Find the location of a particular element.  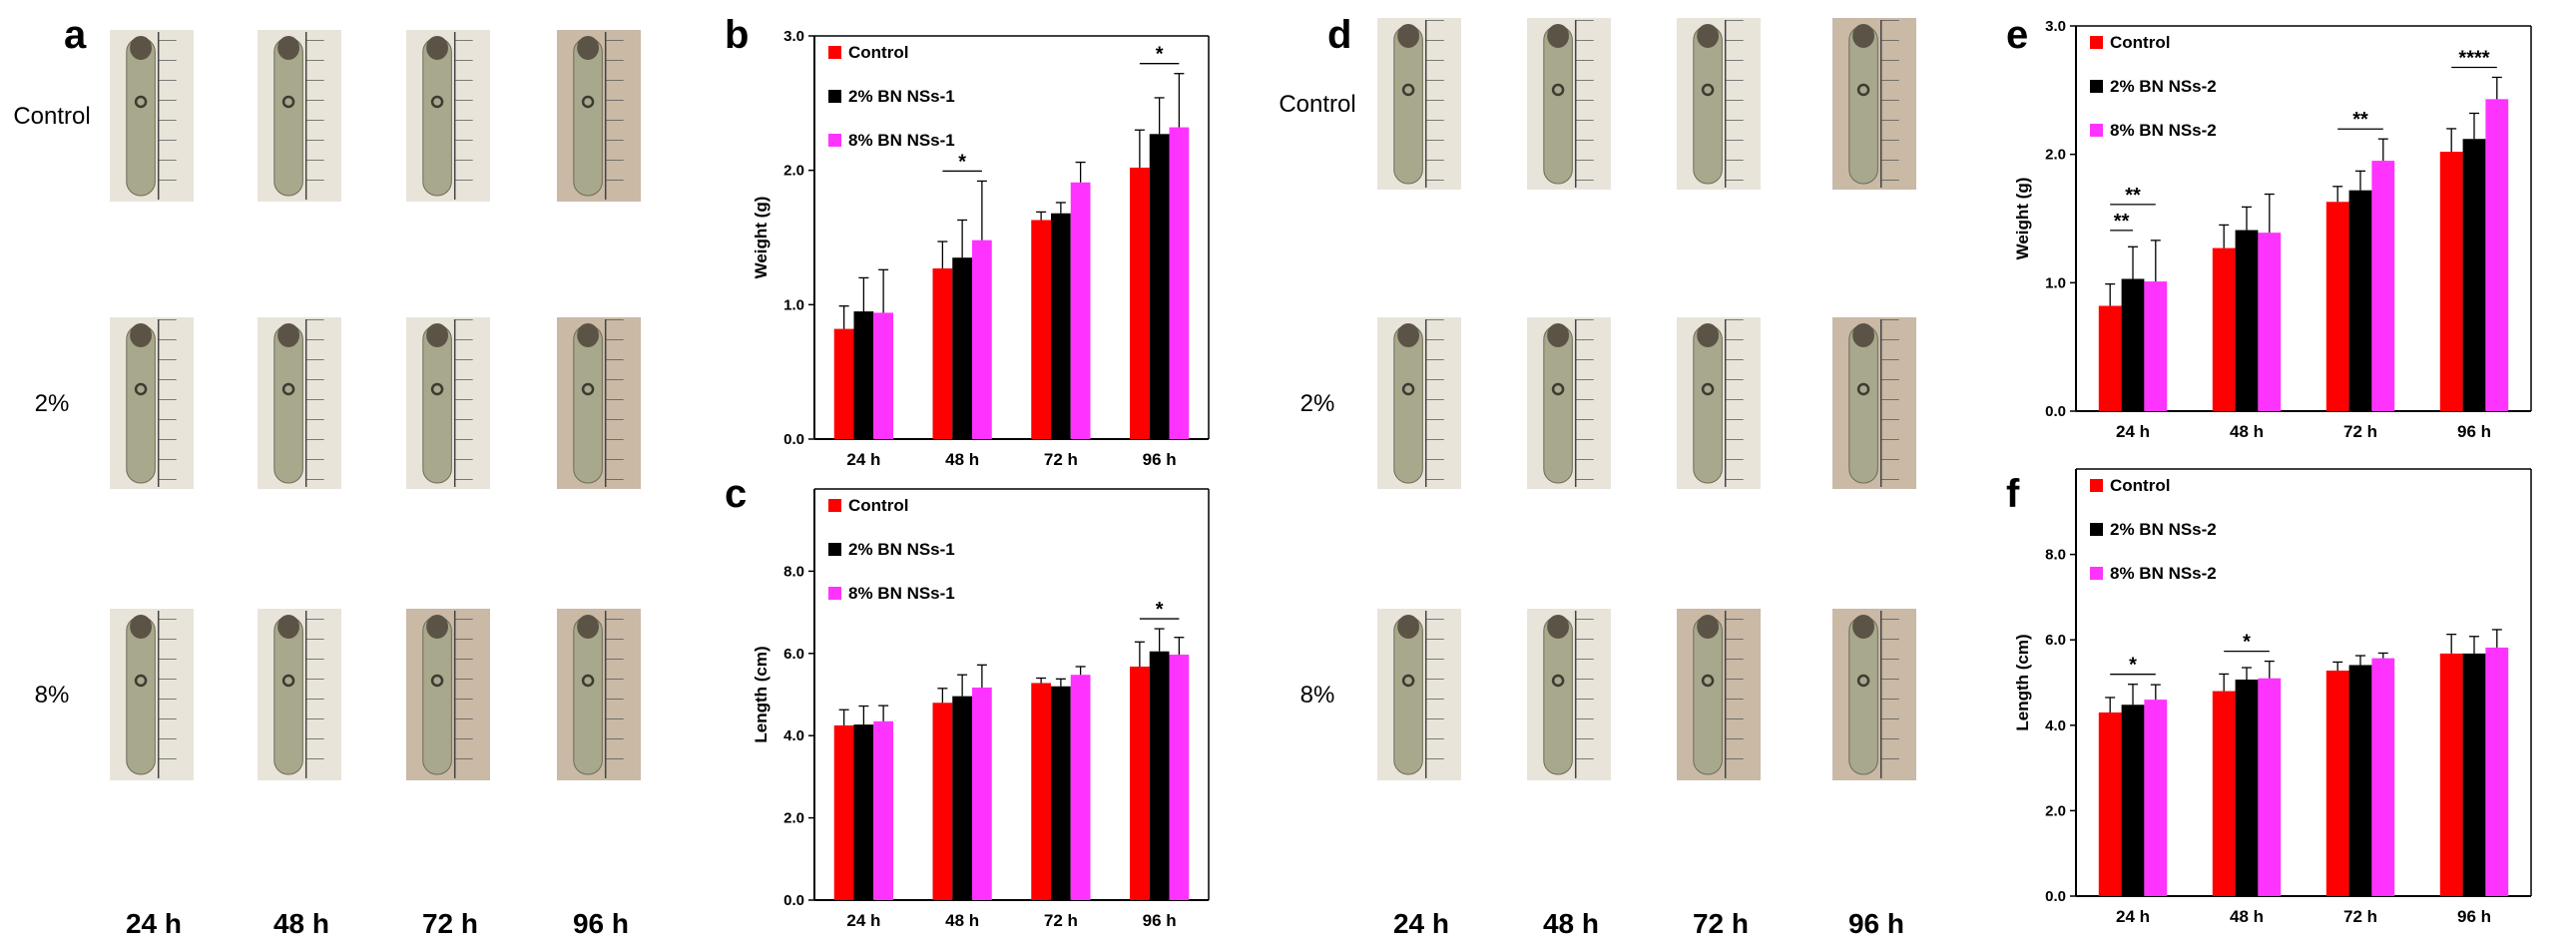

panel-letter-d: d is located at coordinates (1339, 35).